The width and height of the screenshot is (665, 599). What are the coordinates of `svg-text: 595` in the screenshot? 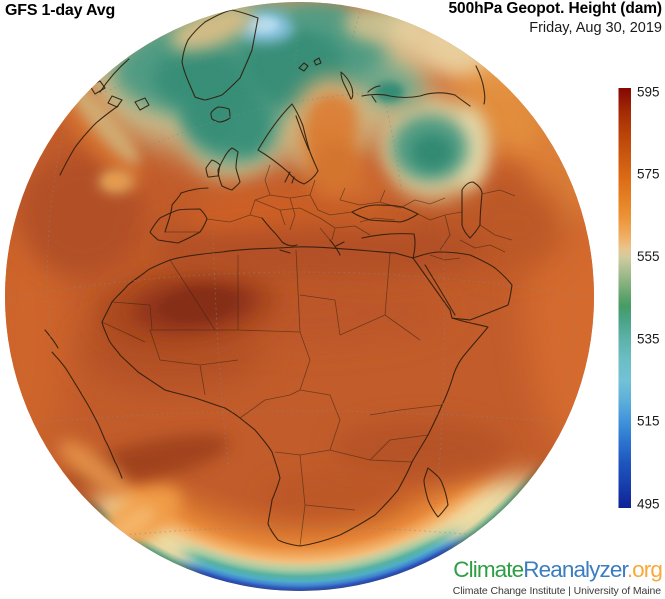 It's located at (648, 92).